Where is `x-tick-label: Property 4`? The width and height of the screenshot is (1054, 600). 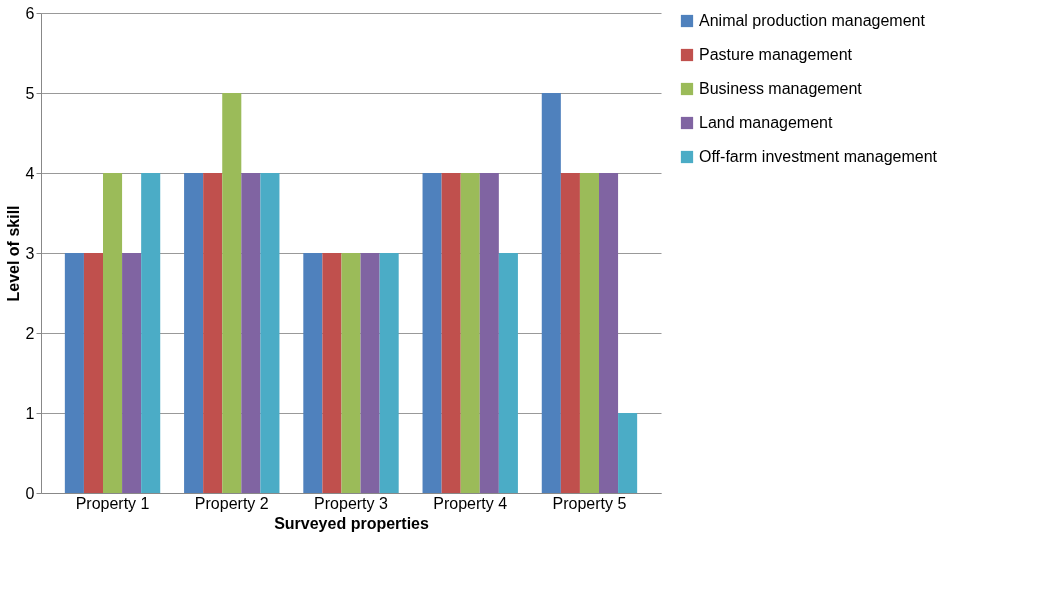 x-tick-label: Property 4 is located at coordinates (470, 503).